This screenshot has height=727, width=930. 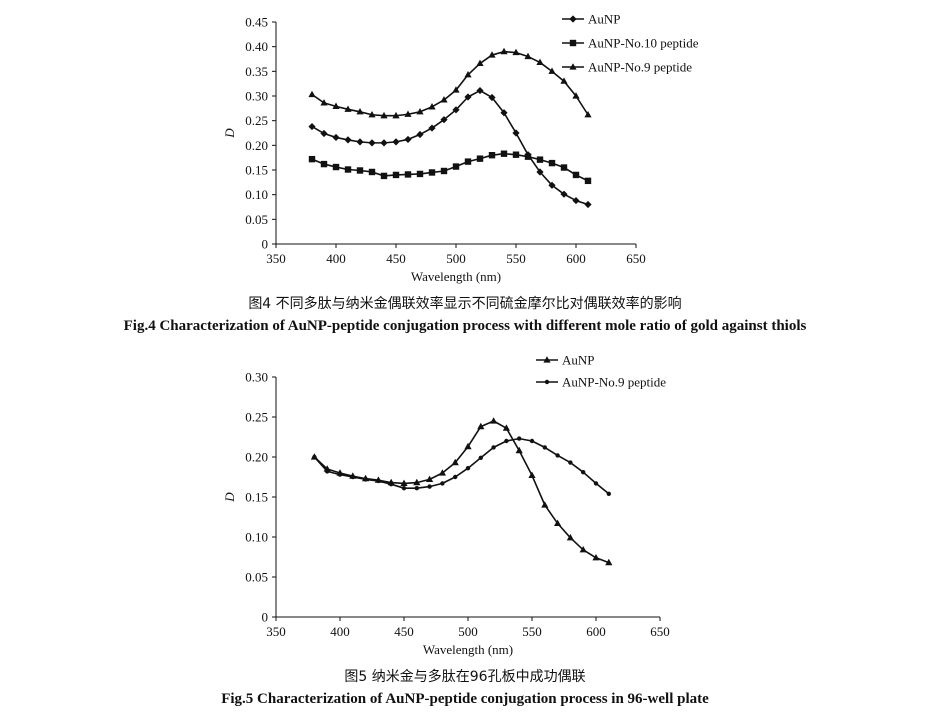 I want to click on fig4-x-tick-label: 350, so click(x=276, y=258).